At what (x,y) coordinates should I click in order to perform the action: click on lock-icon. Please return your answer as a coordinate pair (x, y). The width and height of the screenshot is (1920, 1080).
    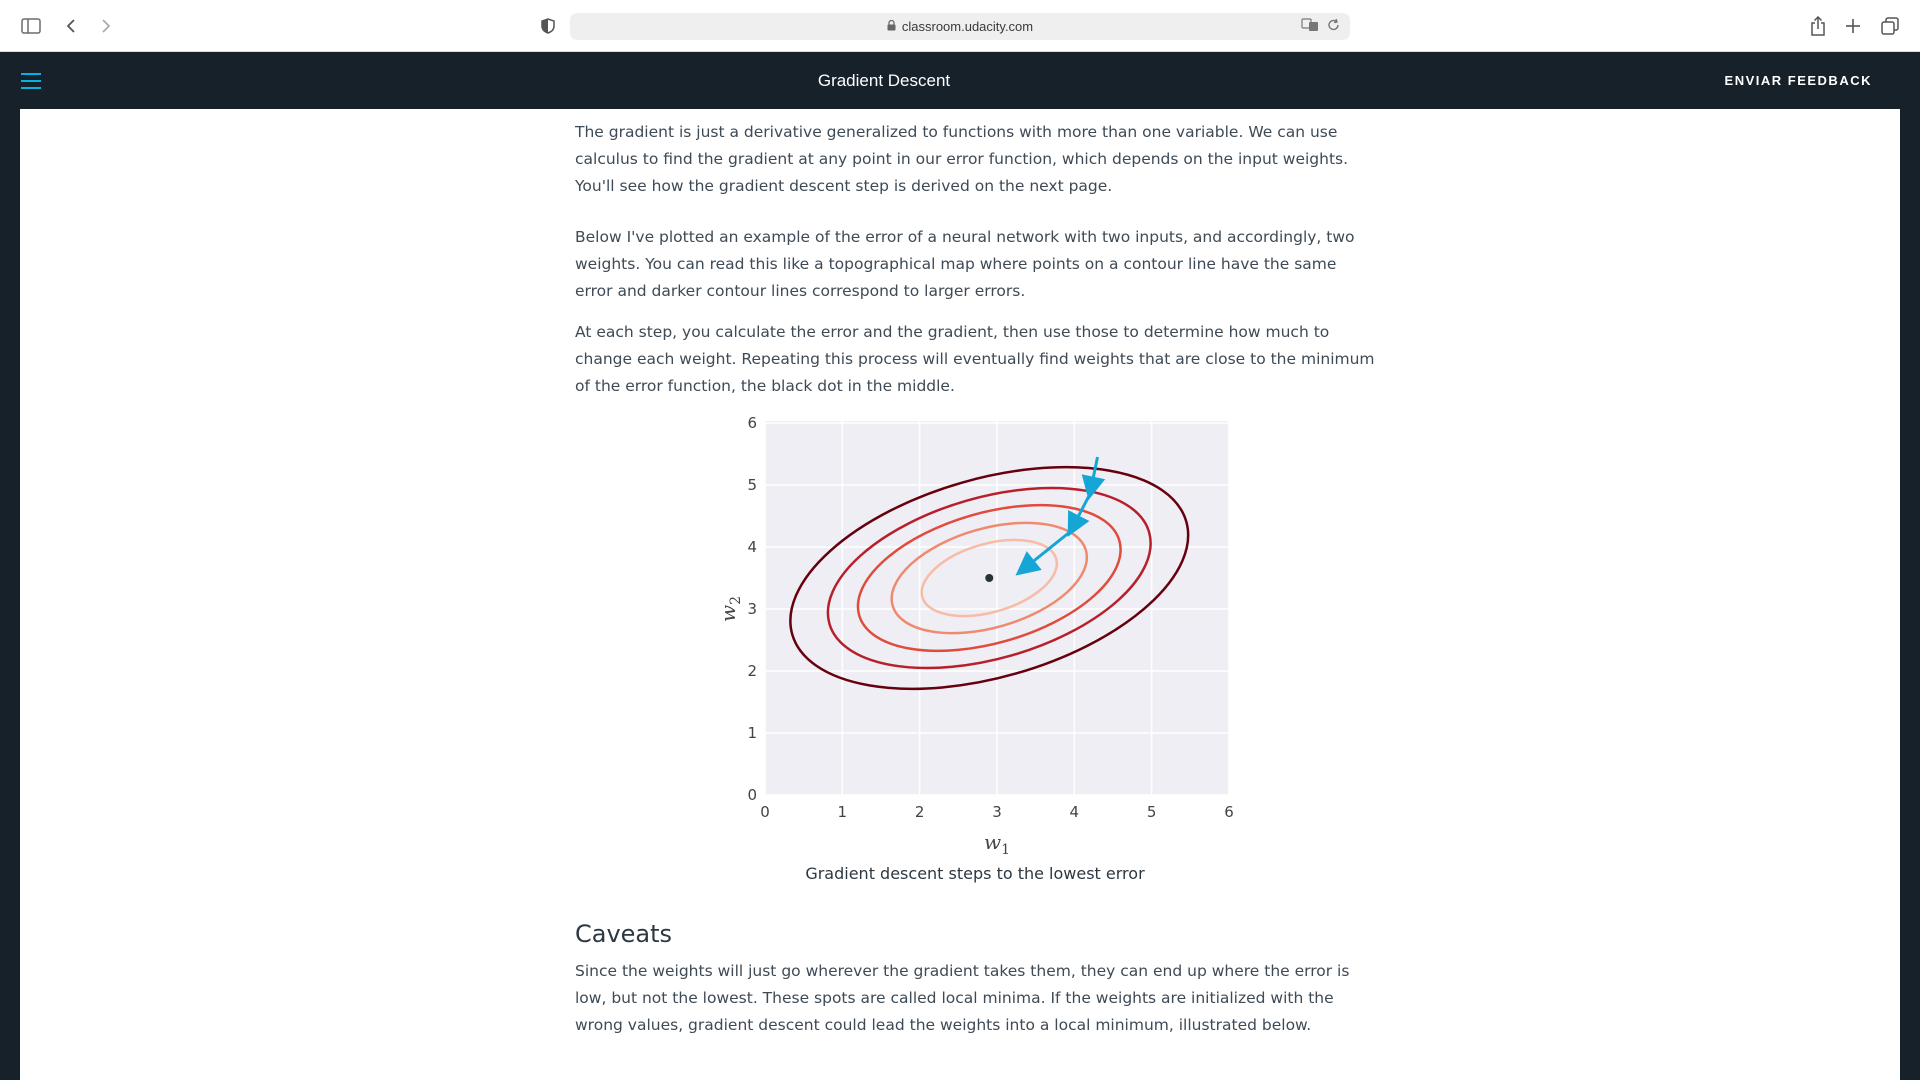
    Looking at the image, I should click on (891, 26).